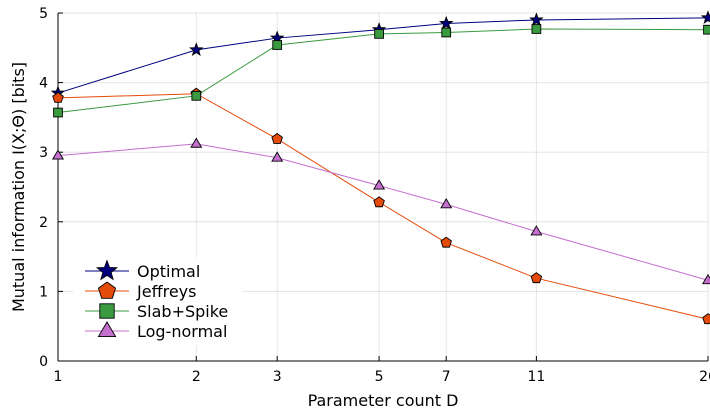 This screenshot has height=410, width=710. I want to click on y-tick-label: 5, so click(43, 14).